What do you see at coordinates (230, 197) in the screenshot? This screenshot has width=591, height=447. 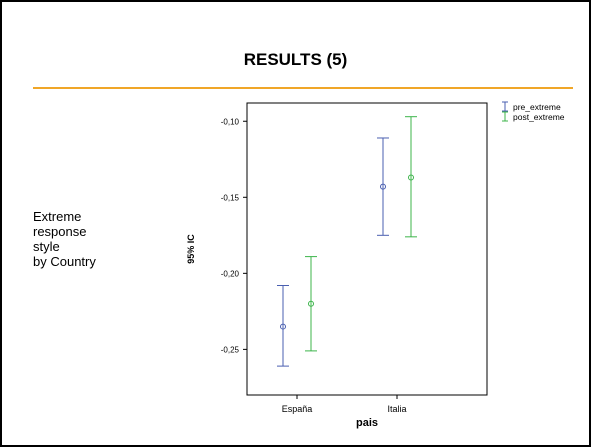 I see `y-tick-label: -0,15` at bounding box center [230, 197].